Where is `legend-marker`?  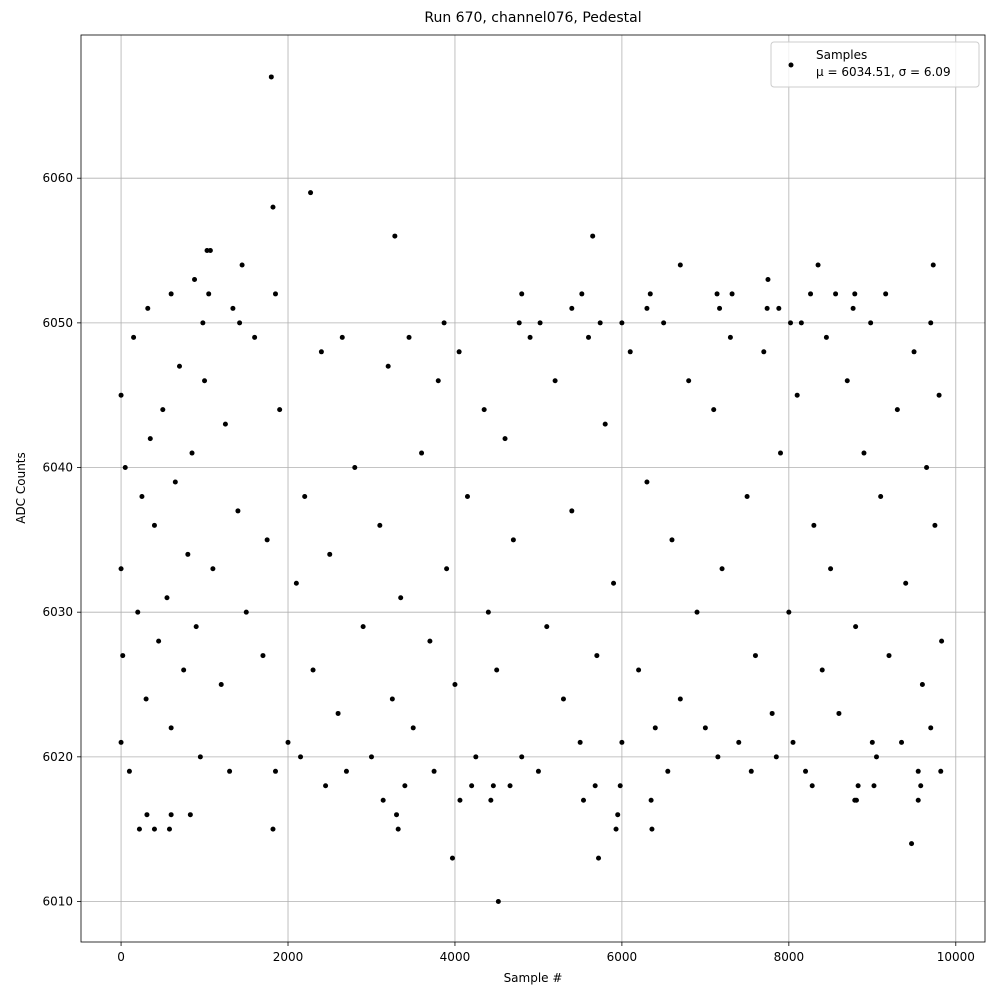
legend-marker is located at coordinates (791, 65).